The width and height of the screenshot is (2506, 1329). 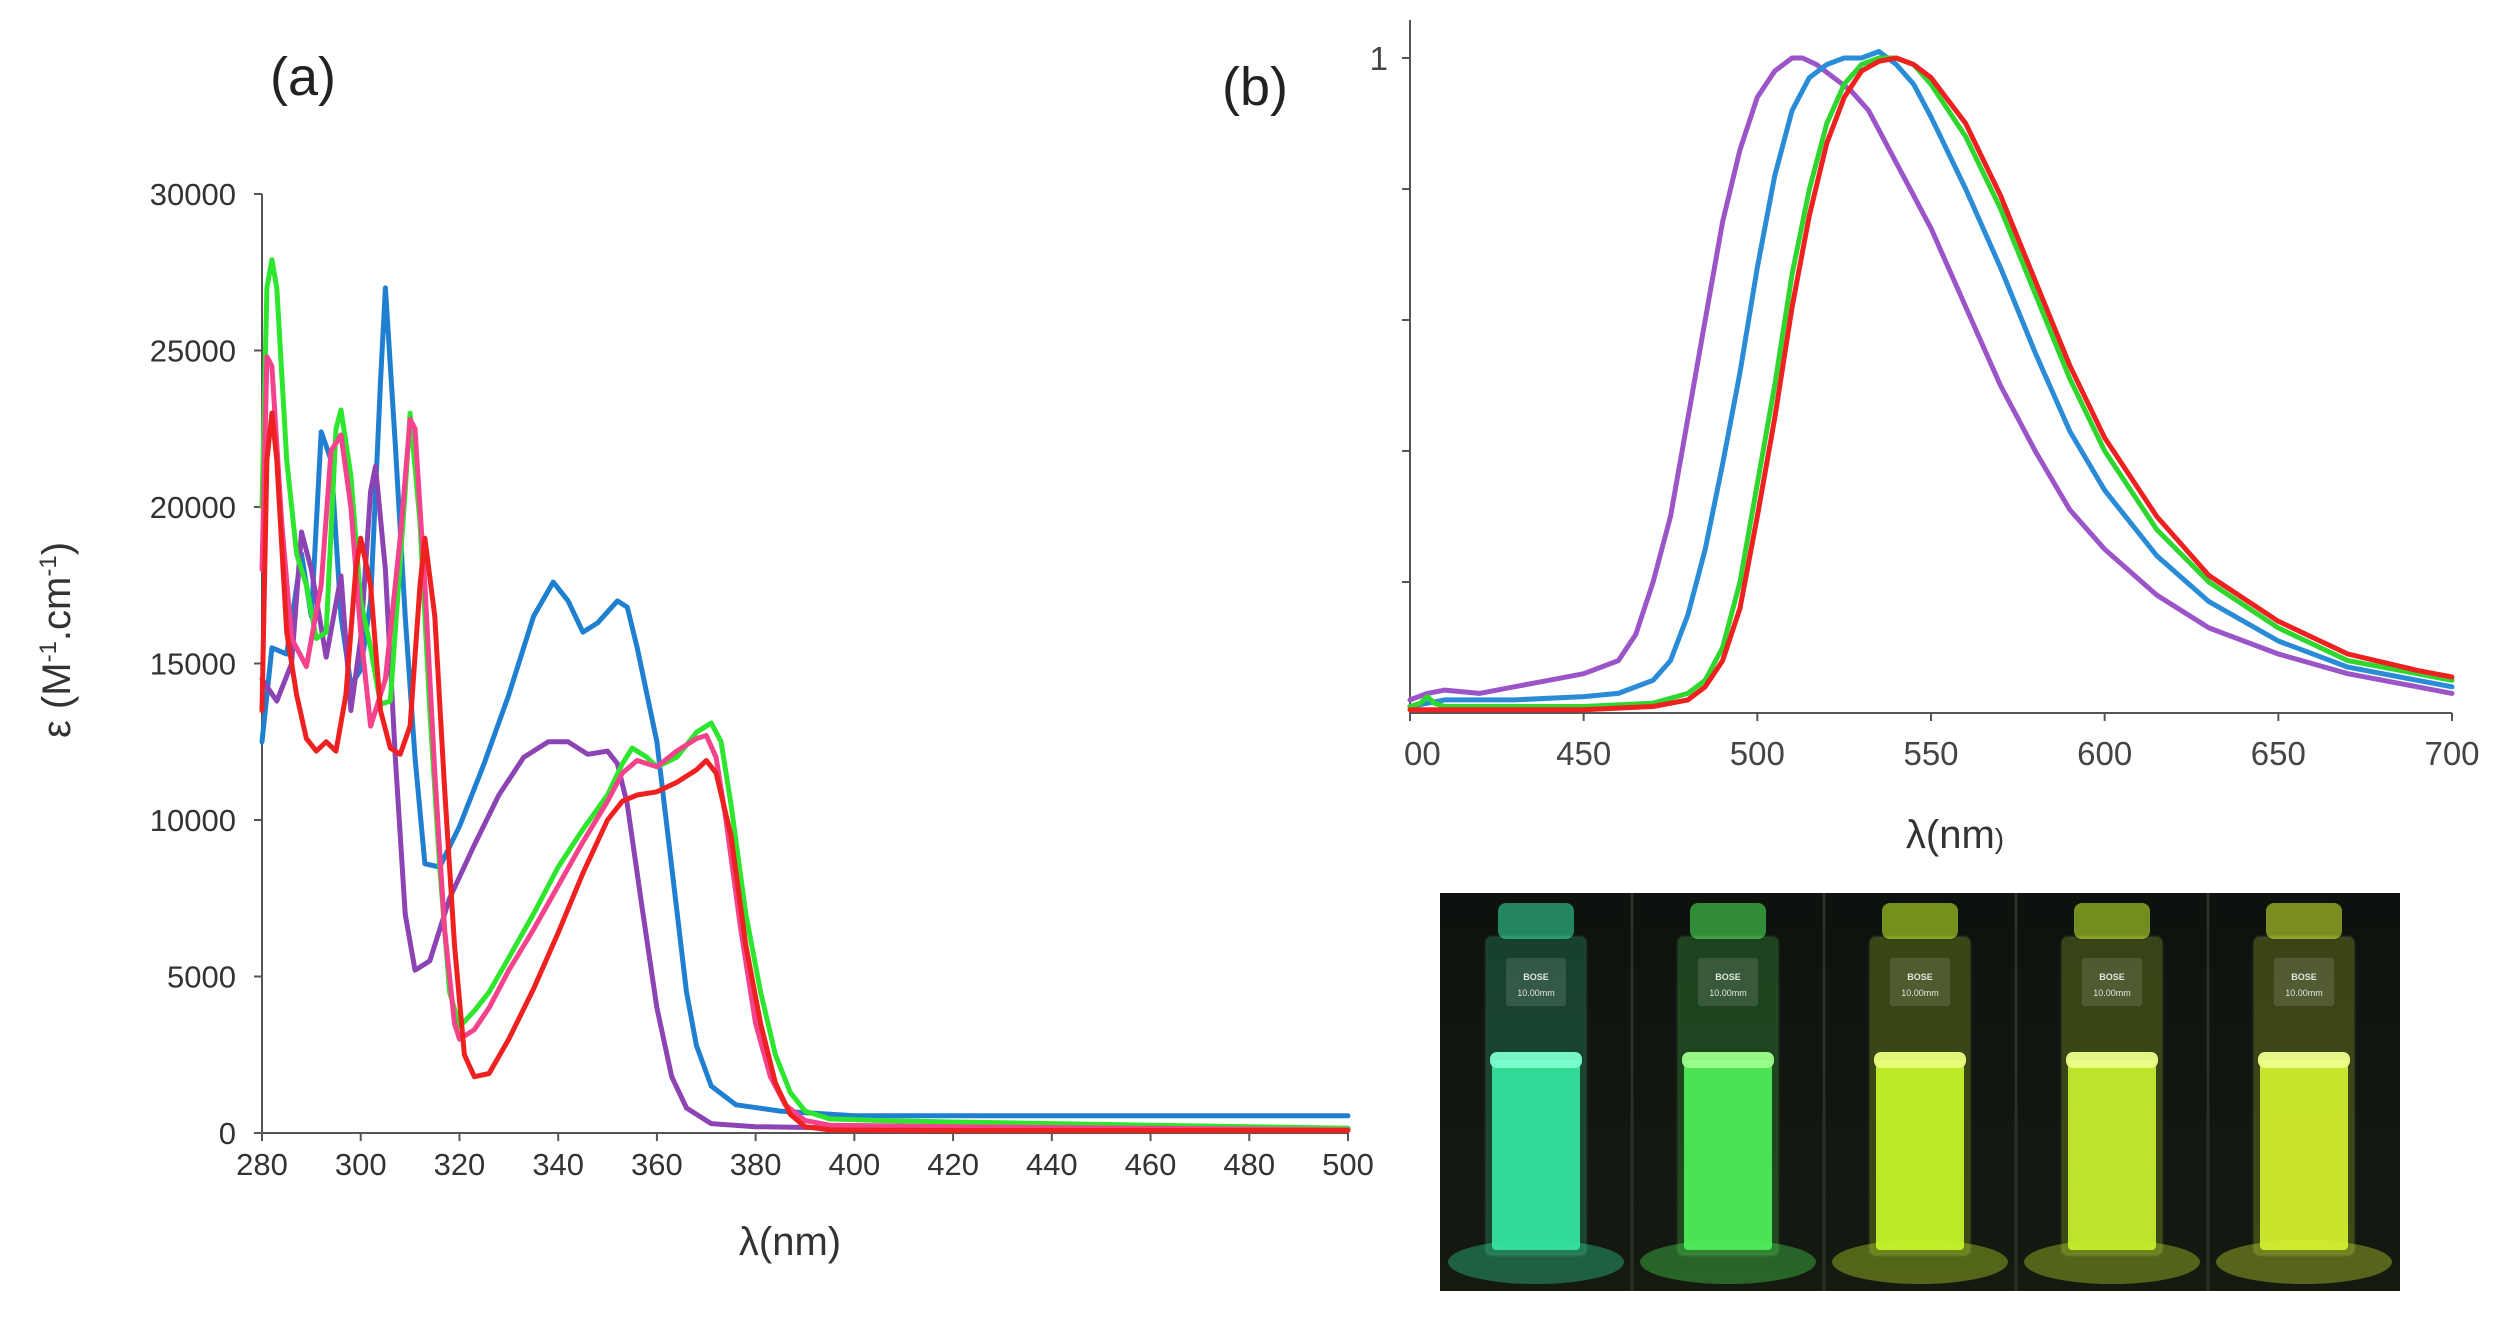 What do you see at coordinates (193, 820) in the screenshot?
I see `a-y-tick-label: 10000` at bounding box center [193, 820].